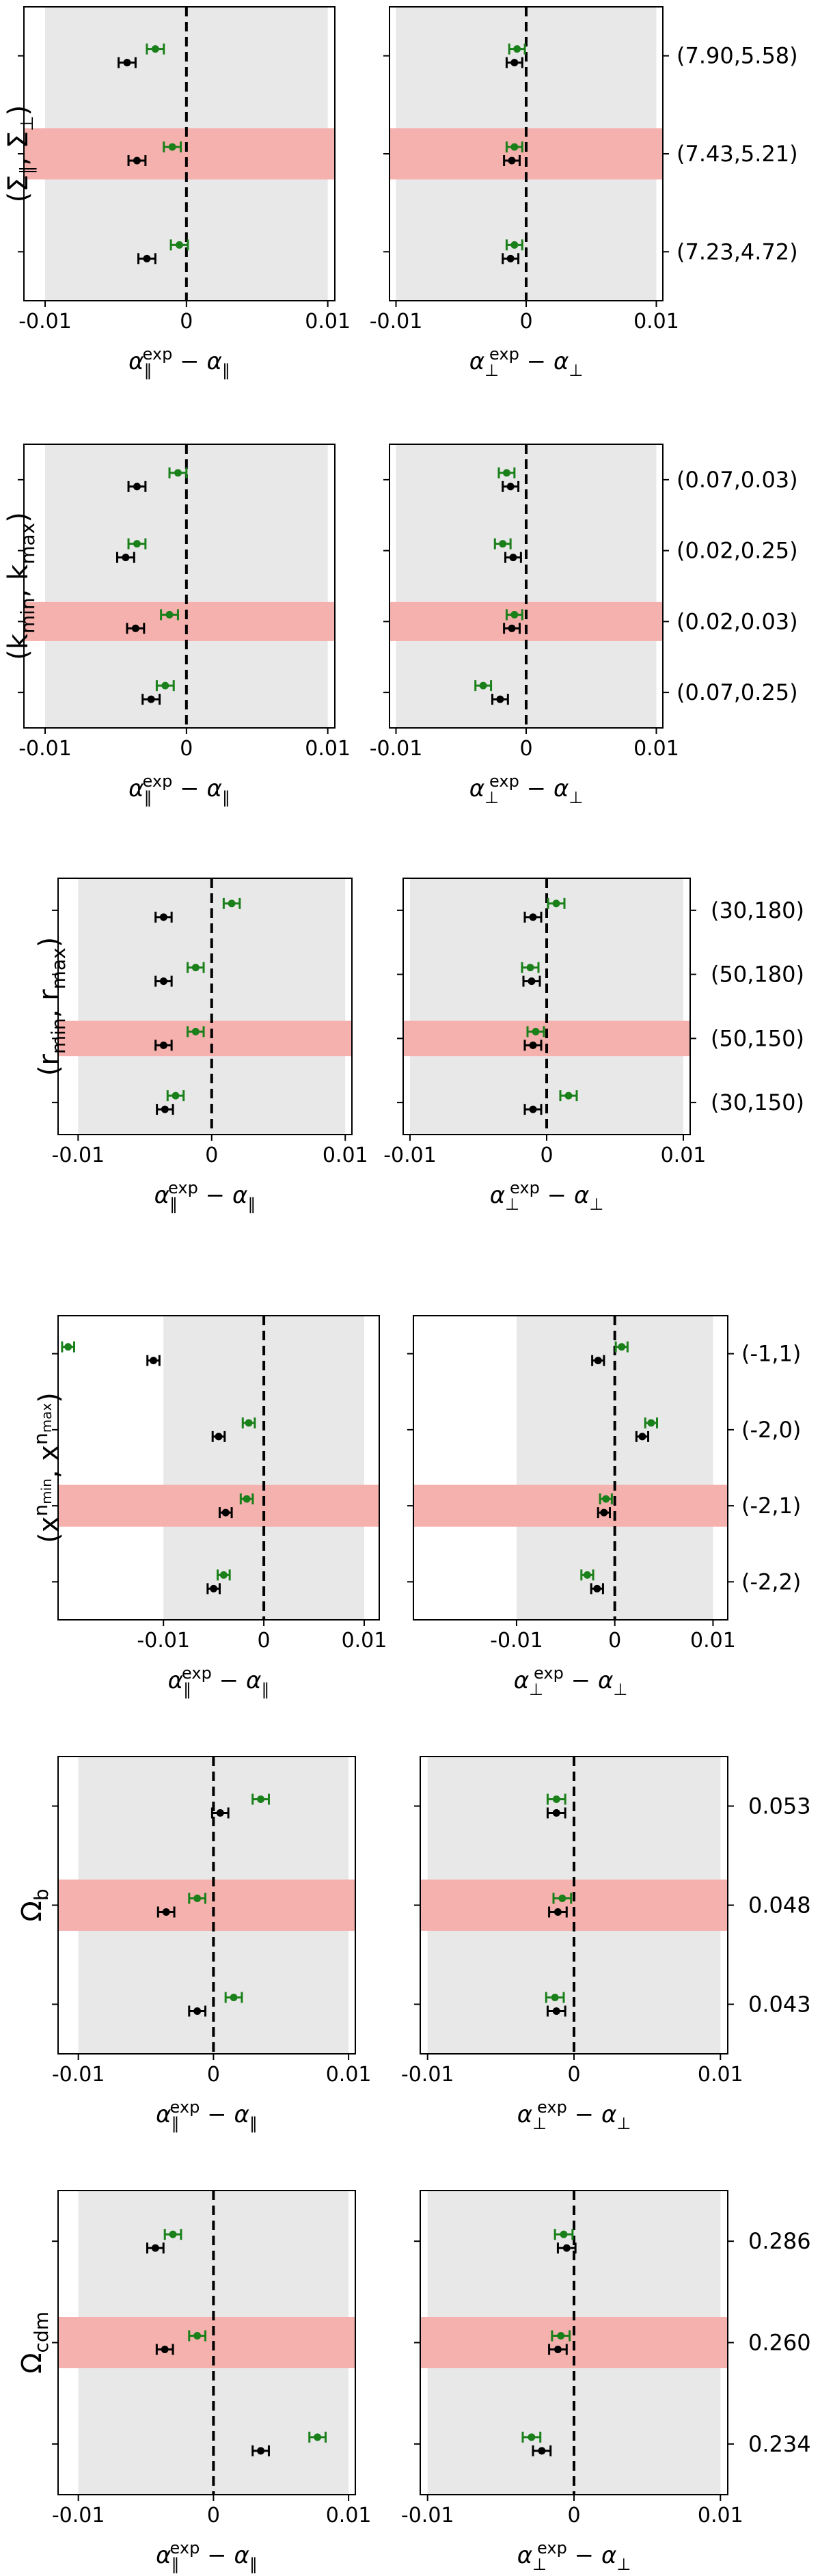 This screenshot has width=820, height=2576. I want to click on row-label: (30,180), so click(757, 910).